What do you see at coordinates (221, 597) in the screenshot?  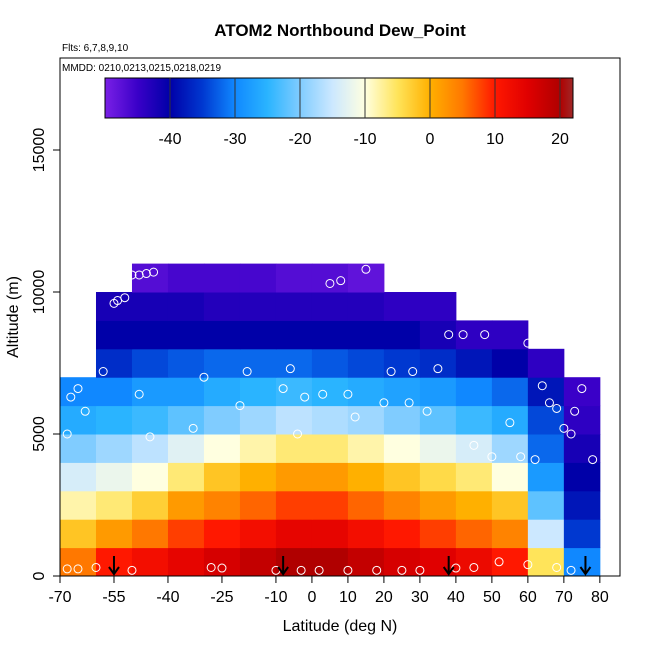 I see `x-tick-label: -25` at bounding box center [221, 597].